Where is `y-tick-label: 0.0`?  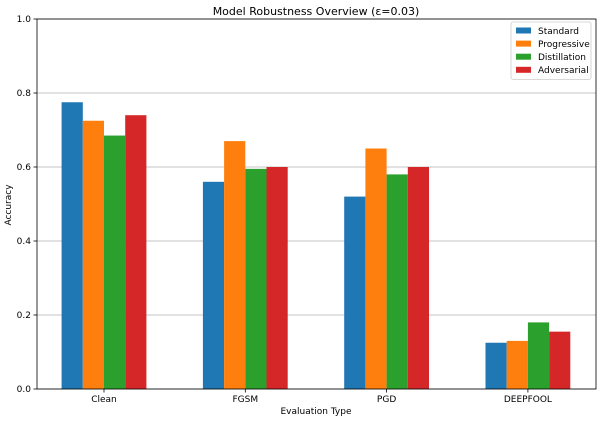
y-tick-label: 0.0 is located at coordinates (24, 390).